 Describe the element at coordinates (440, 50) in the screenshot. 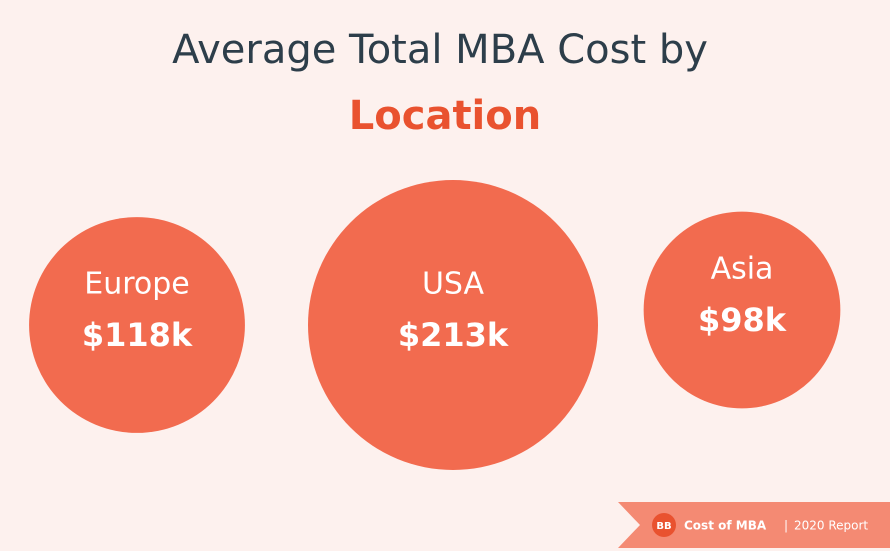

I see `chart-title: Average Total MBA Cost by` at that location.